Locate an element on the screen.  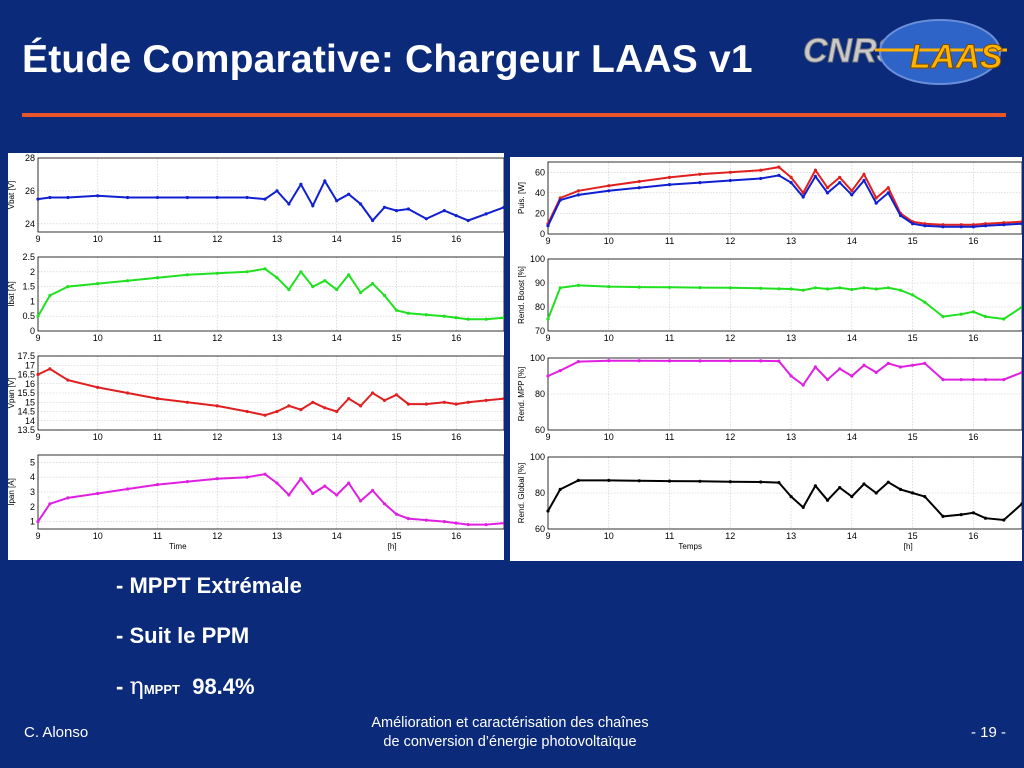
chart-6: 9 10 11 12 13 14 15 16 60 80 100 Rend. MPP [%] is located at coordinates (770, 397).